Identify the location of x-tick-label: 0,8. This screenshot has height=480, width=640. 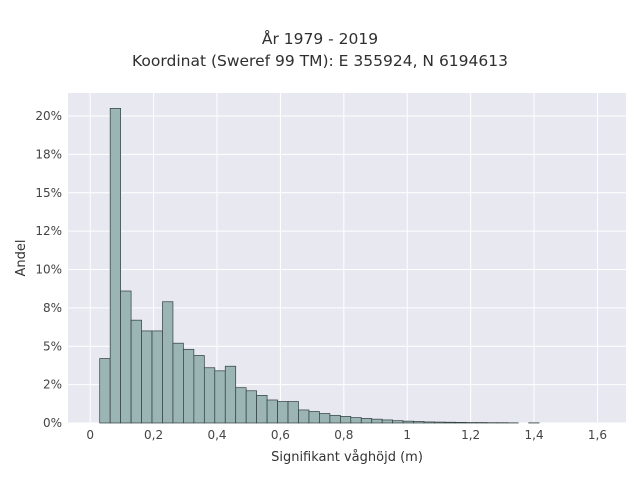
(343, 435).